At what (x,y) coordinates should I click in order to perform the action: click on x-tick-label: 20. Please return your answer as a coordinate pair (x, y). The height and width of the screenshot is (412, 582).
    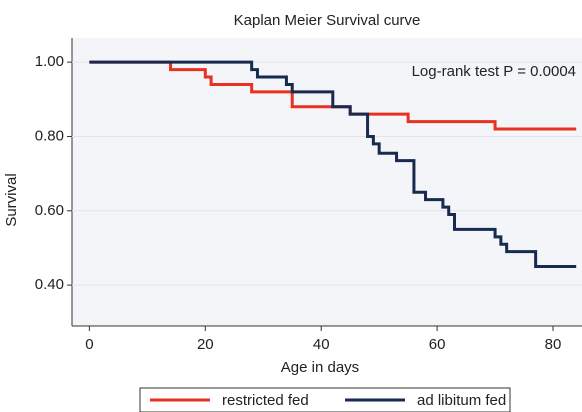
    Looking at the image, I should click on (205, 344).